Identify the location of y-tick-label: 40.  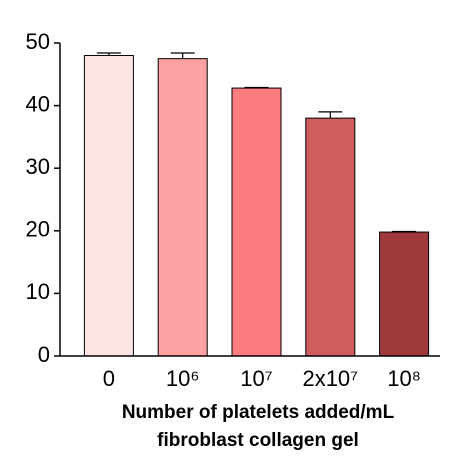
(38, 103).